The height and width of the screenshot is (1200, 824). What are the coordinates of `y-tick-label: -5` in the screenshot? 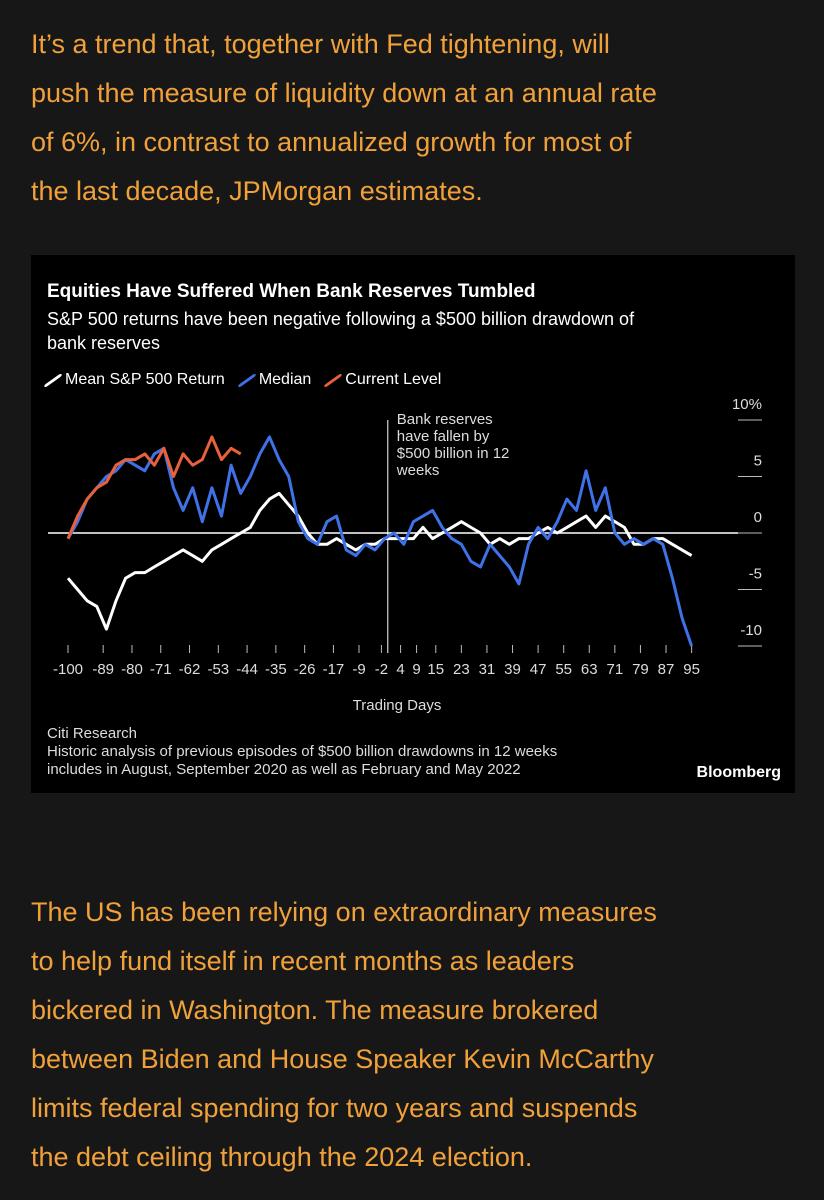 It's located at (755, 573).